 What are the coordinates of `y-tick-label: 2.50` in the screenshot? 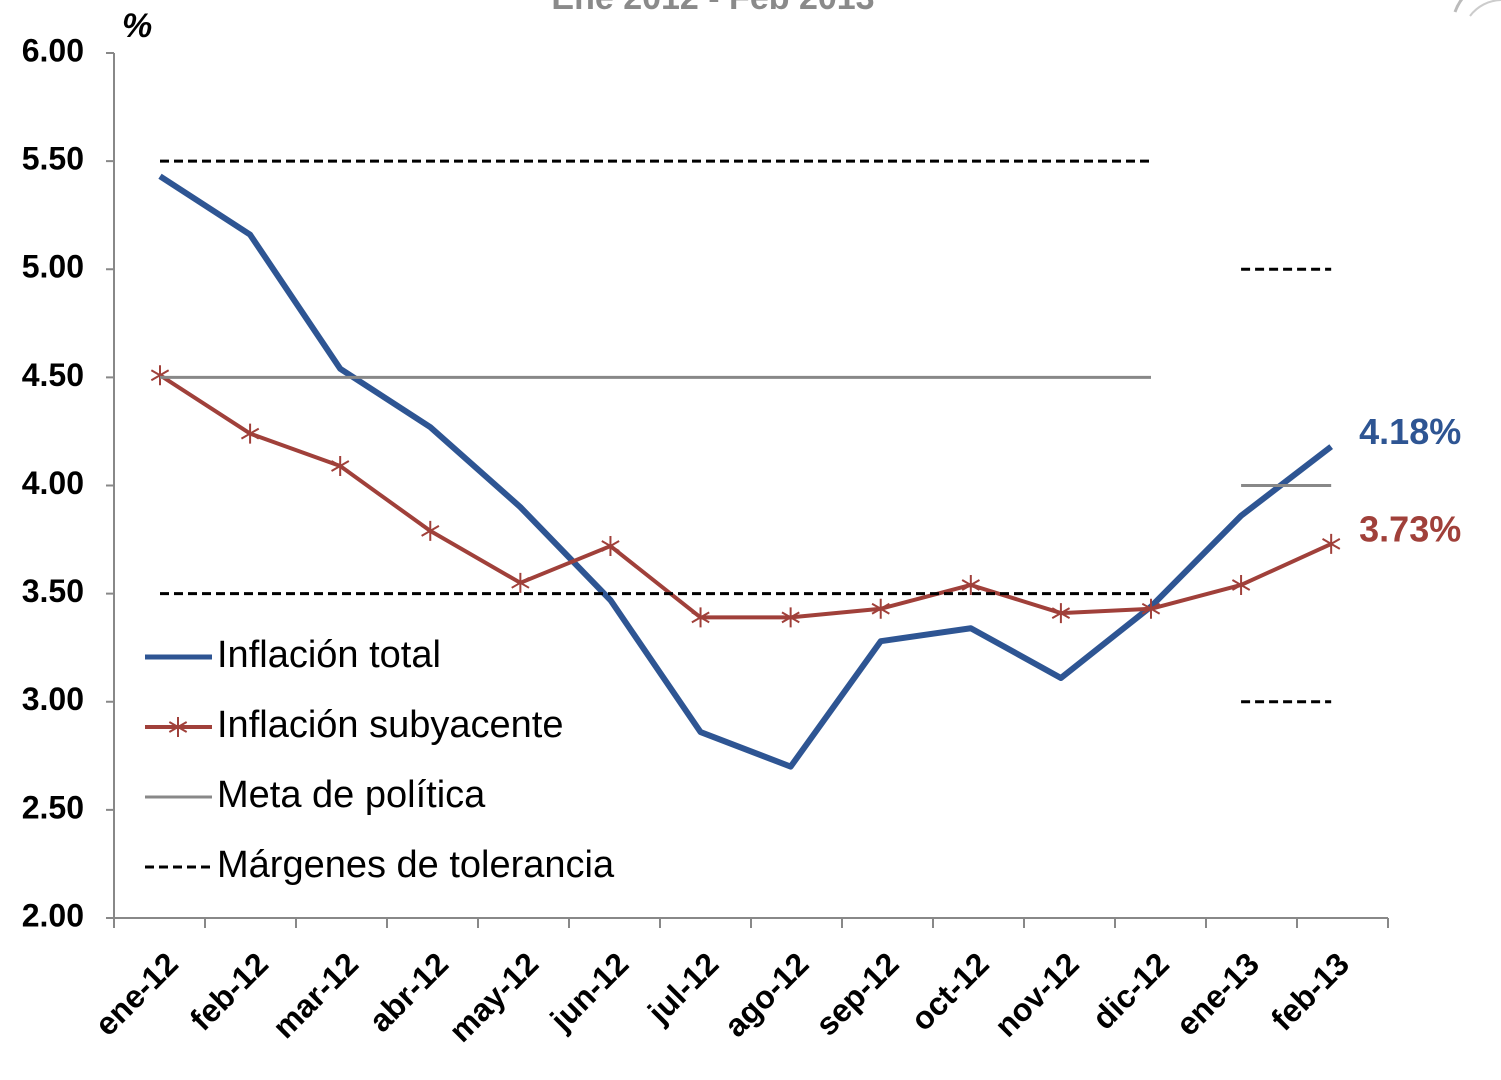 It's located at (53, 807).